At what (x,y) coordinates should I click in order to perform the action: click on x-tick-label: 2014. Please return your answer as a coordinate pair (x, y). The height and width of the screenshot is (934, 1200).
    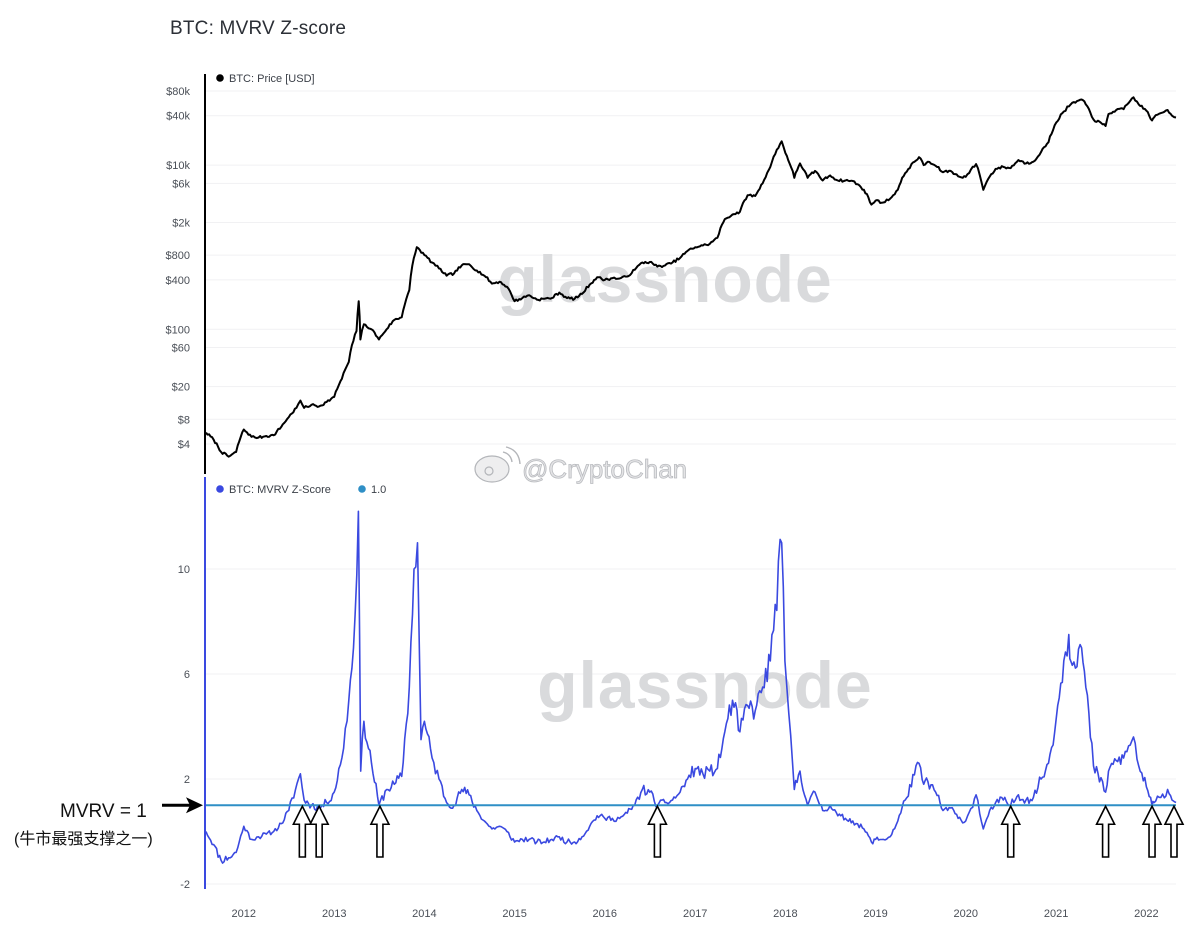
    Looking at the image, I should click on (424, 914).